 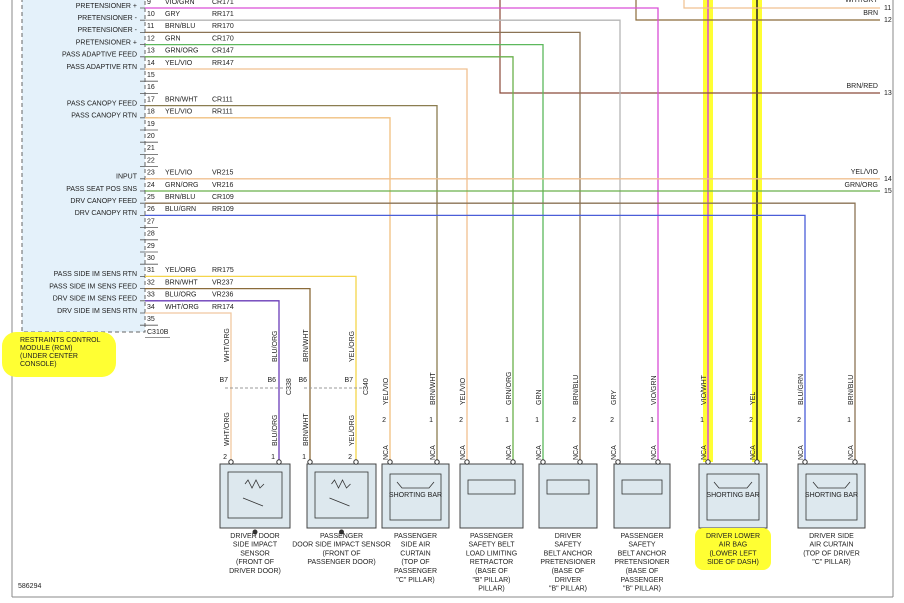 What do you see at coordinates (127, 177) in the screenshot?
I see `pin-function: INPUT` at bounding box center [127, 177].